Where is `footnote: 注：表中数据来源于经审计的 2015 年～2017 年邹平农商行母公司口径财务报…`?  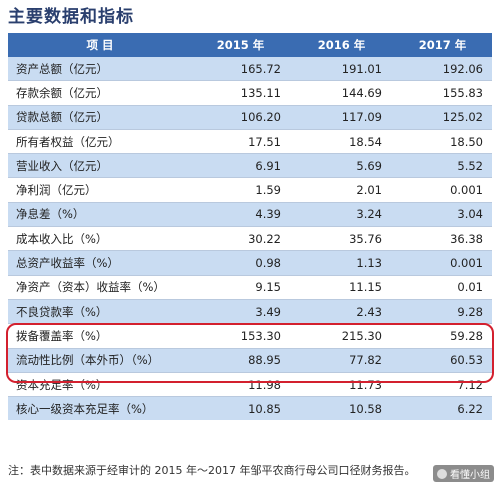
footnote: 注：表中数据来源于经审计的 2015 年～2017 年邹平农商行母公司口径财务报… is located at coordinates (212, 470).